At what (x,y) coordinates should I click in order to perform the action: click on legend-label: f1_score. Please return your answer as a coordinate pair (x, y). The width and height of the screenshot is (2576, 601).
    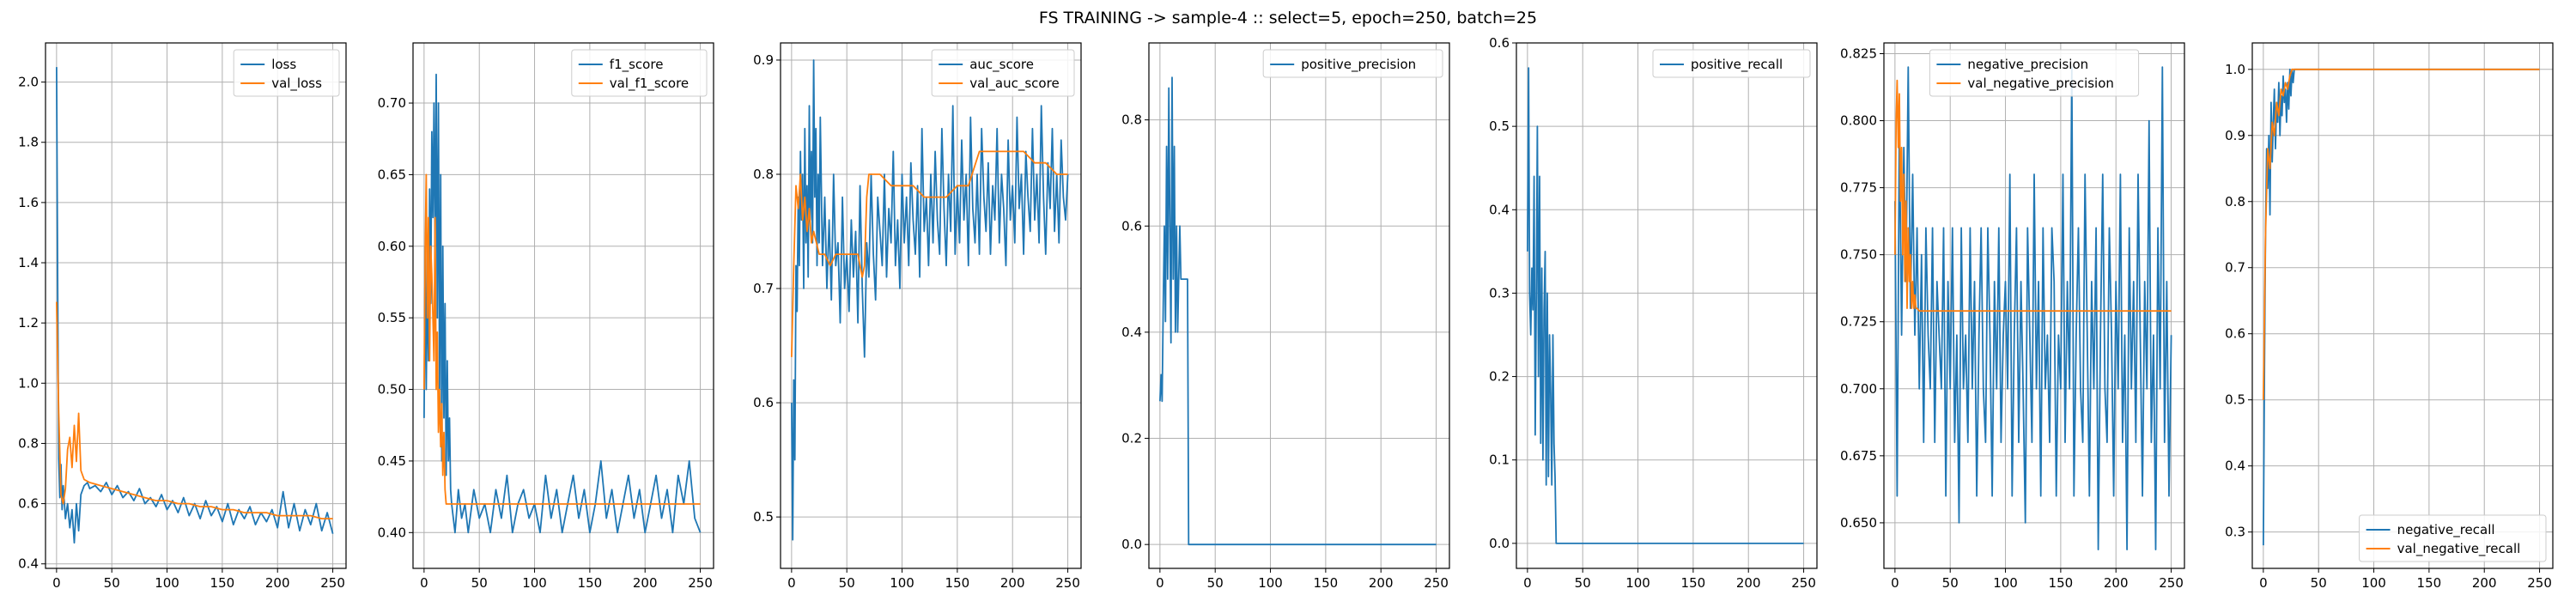
    Looking at the image, I should click on (637, 65).